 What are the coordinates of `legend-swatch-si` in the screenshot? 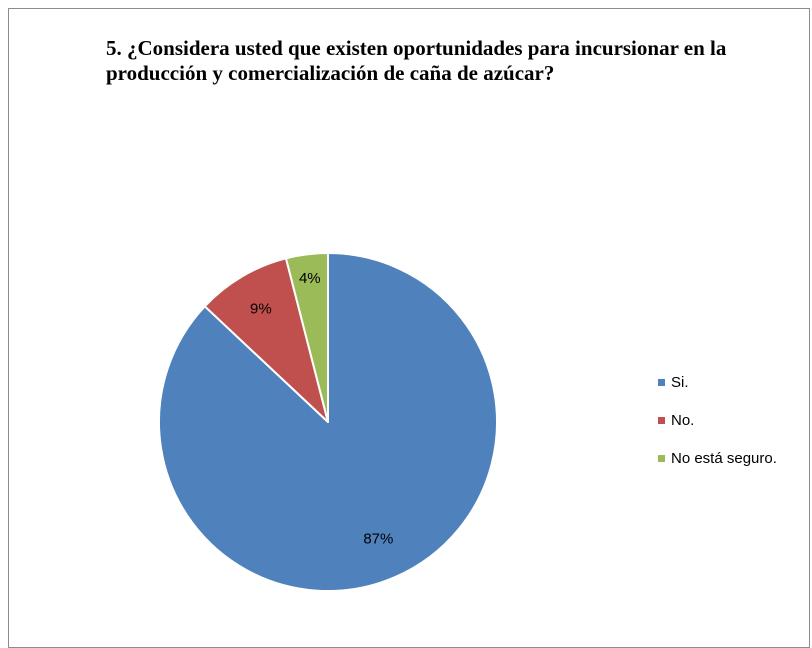 It's located at (661, 382).